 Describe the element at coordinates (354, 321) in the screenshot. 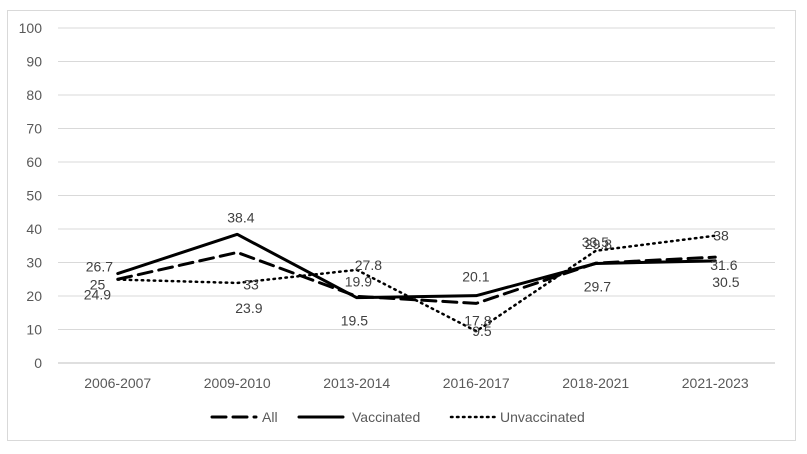

I see `data-label: 19.5` at that location.